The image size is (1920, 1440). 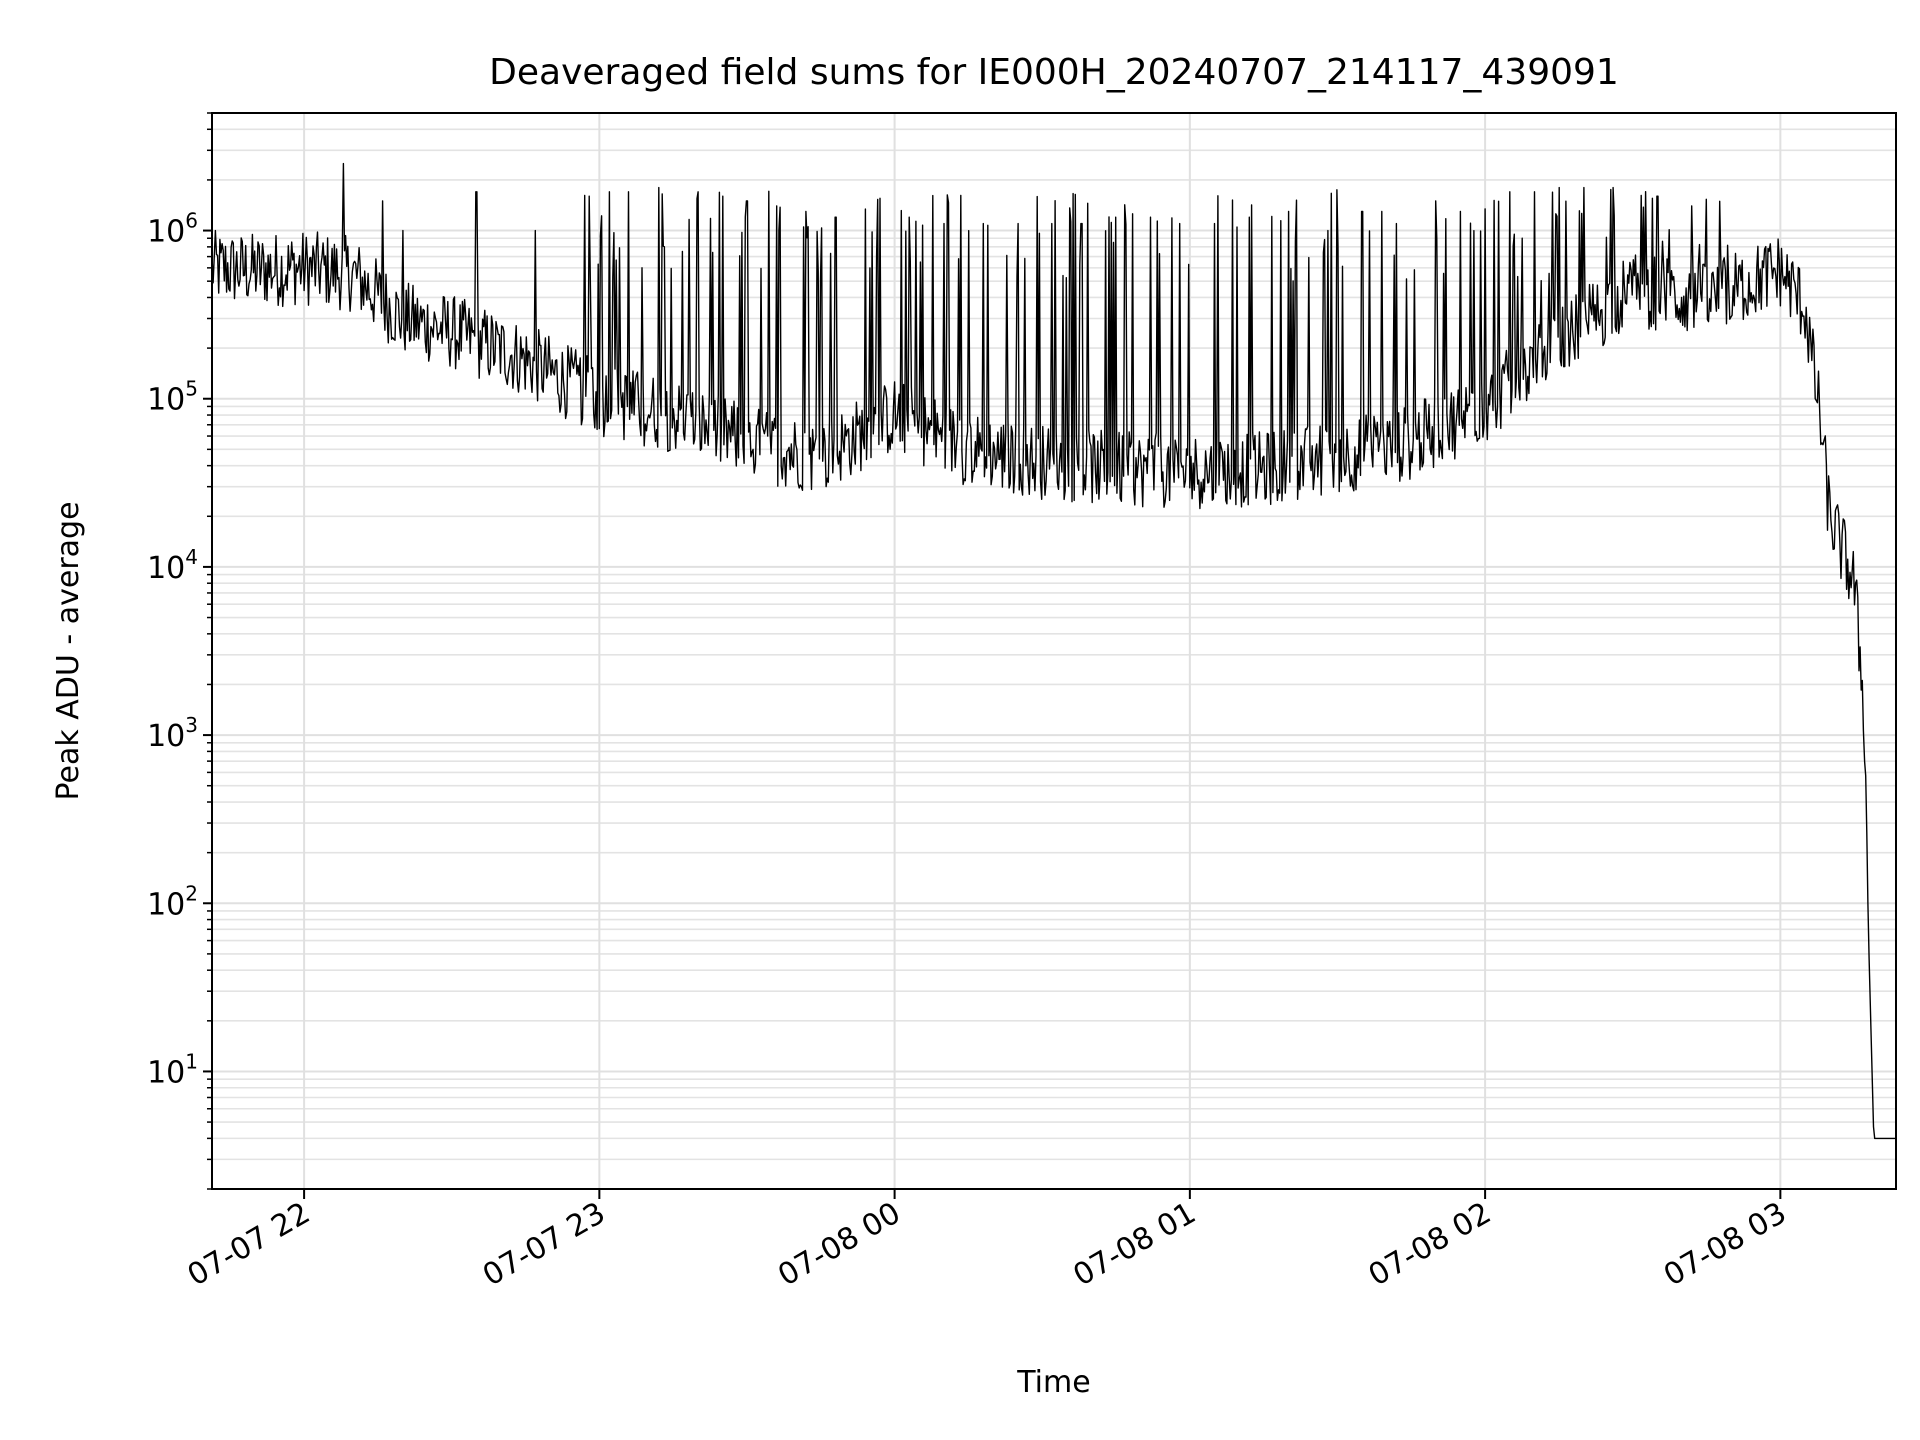 What do you see at coordinates (172, 229) in the screenshot?
I see `y-tick-label: 10⁶` at bounding box center [172, 229].